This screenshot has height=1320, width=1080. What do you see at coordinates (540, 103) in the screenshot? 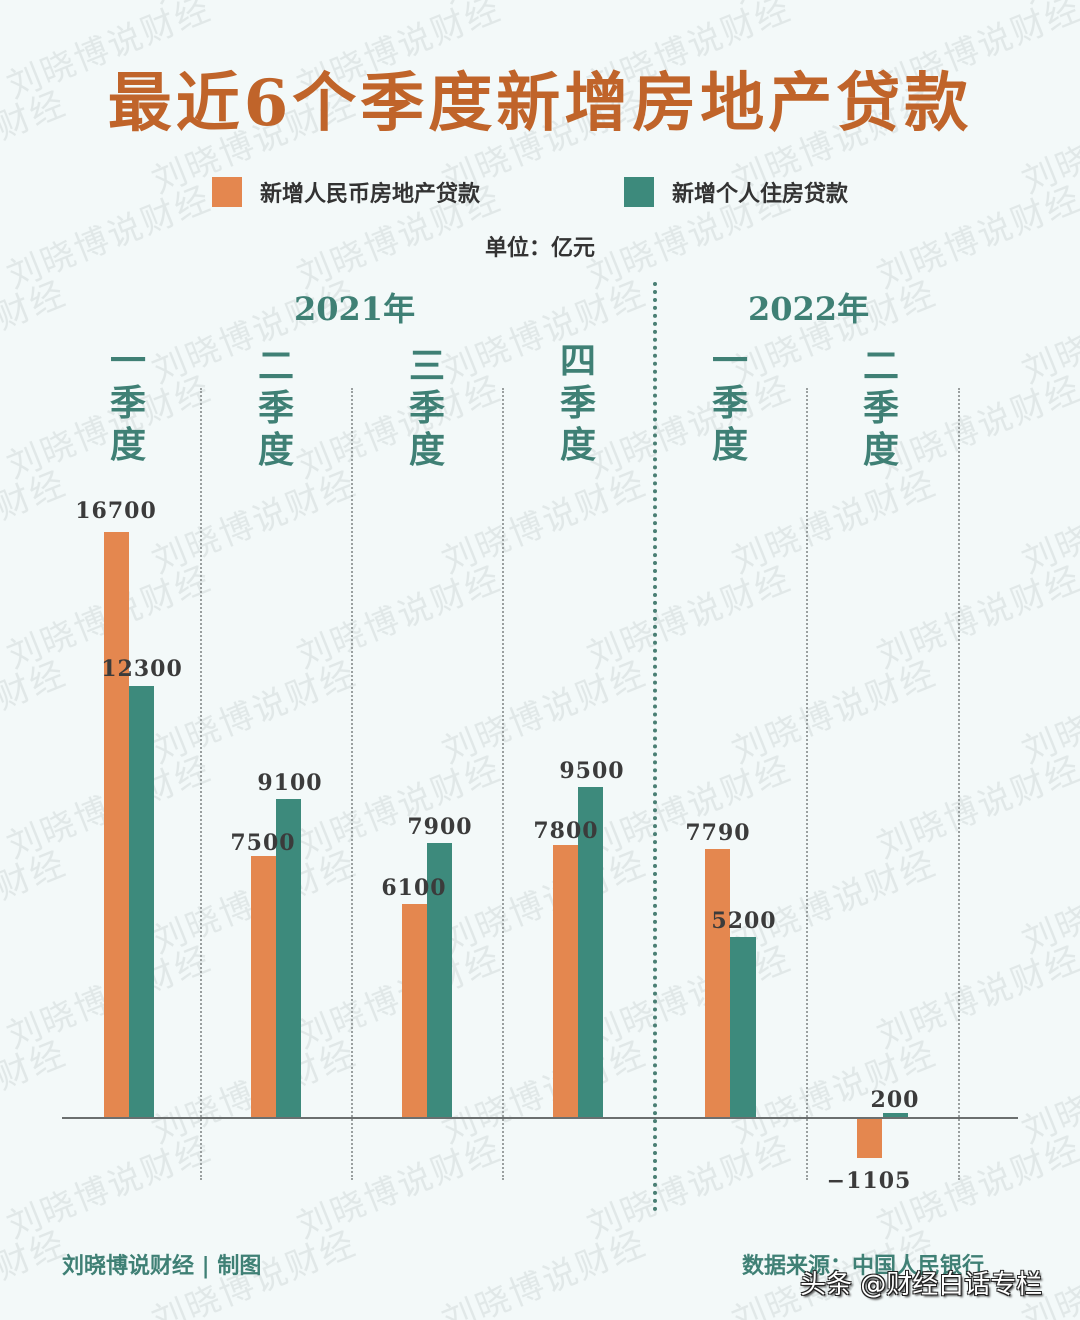
I see `chart-title: 最近6个季度新增房地产贷款` at bounding box center [540, 103].